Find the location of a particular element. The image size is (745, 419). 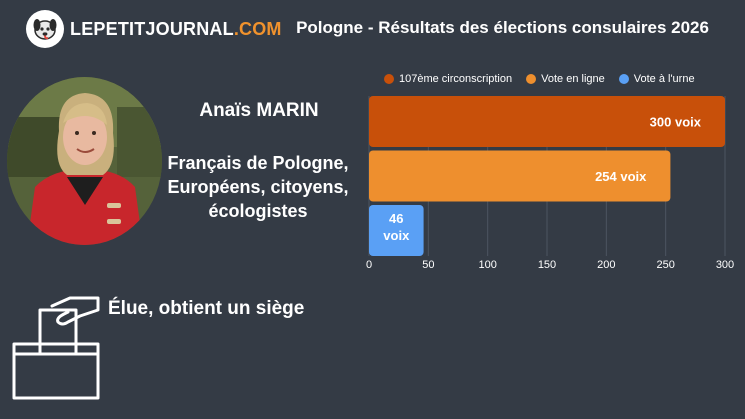

logo-main-text: LEPETITJOURNAL is located at coordinates (152, 28).